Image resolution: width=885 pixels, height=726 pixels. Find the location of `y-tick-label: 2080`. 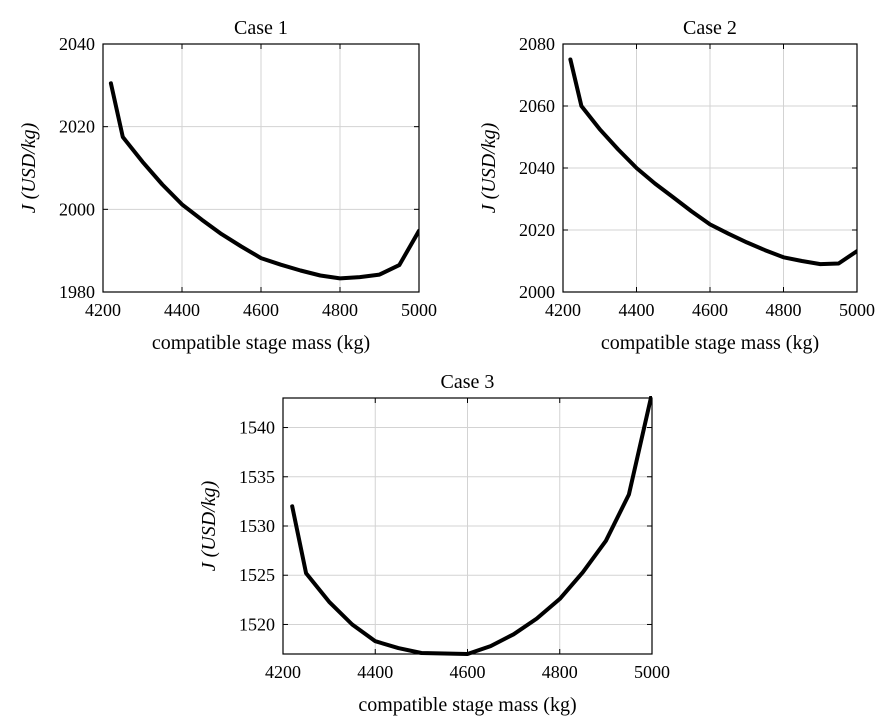

y-tick-label: 2080 is located at coordinates (537, 44).